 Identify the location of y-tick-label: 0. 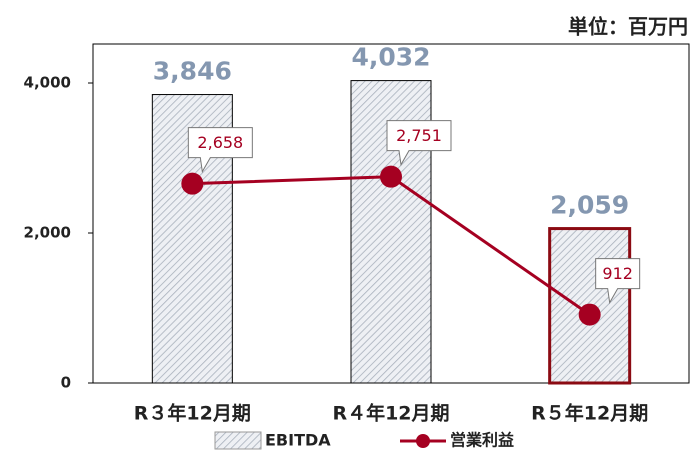
(66, 383).